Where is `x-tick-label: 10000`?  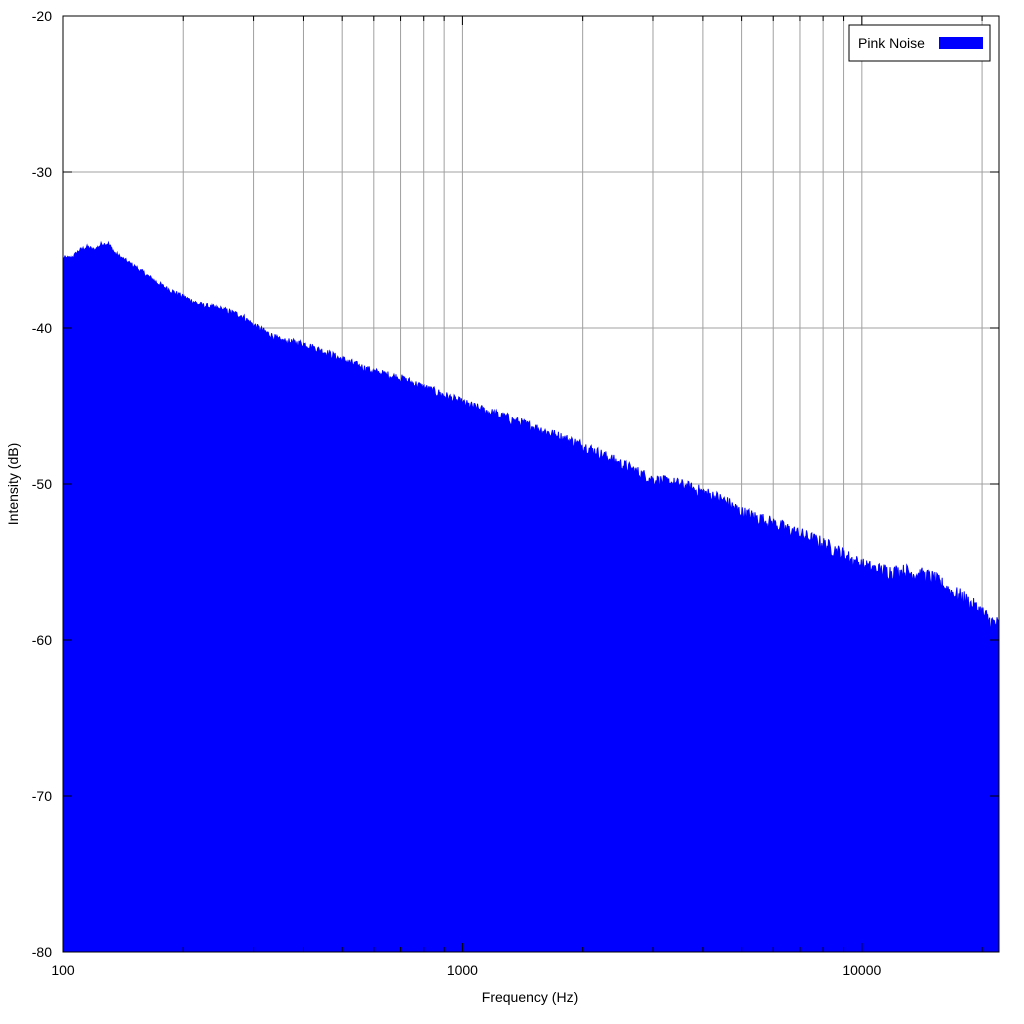 x-tick-label: 10000 is located at coordinates (861, 970).